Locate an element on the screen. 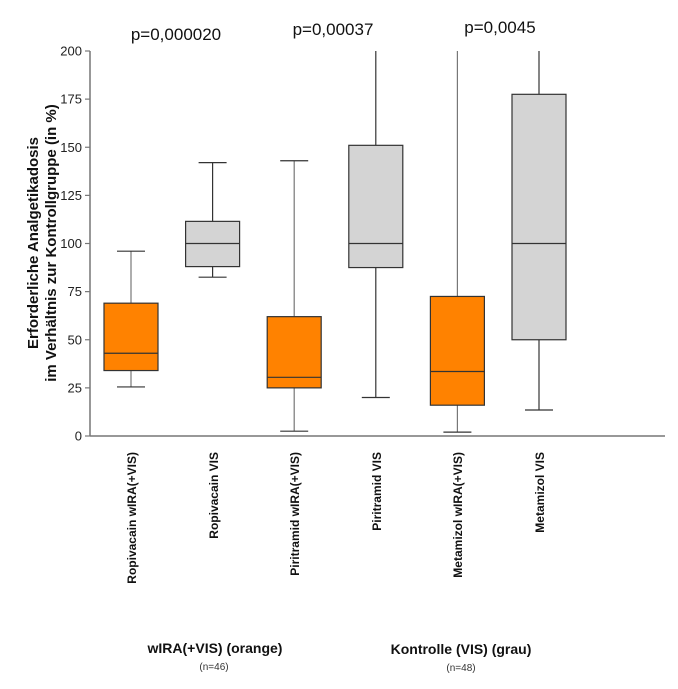  y-tick-label: 50 is located at coordinates (75, 339).